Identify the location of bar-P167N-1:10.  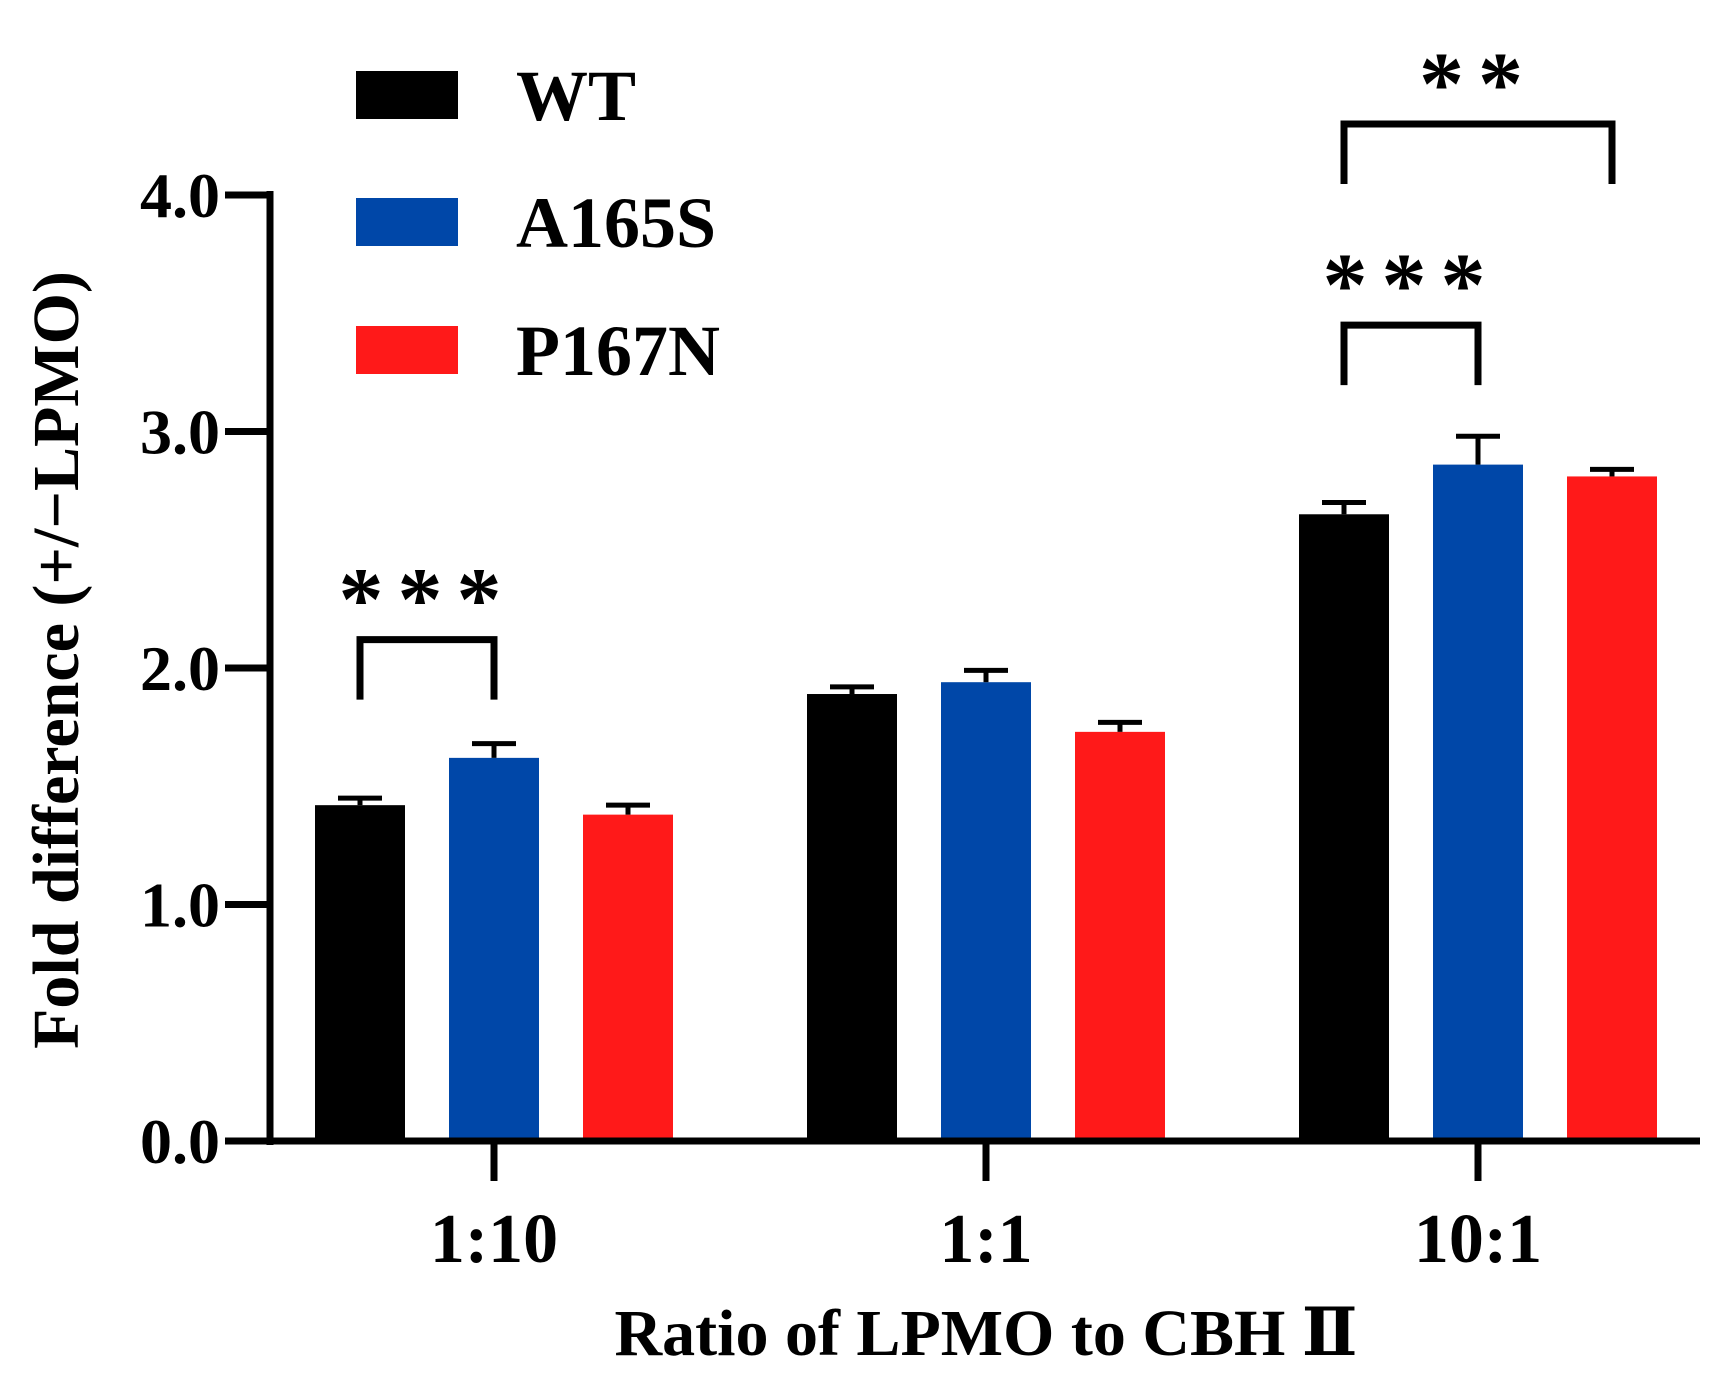
(628, 977).